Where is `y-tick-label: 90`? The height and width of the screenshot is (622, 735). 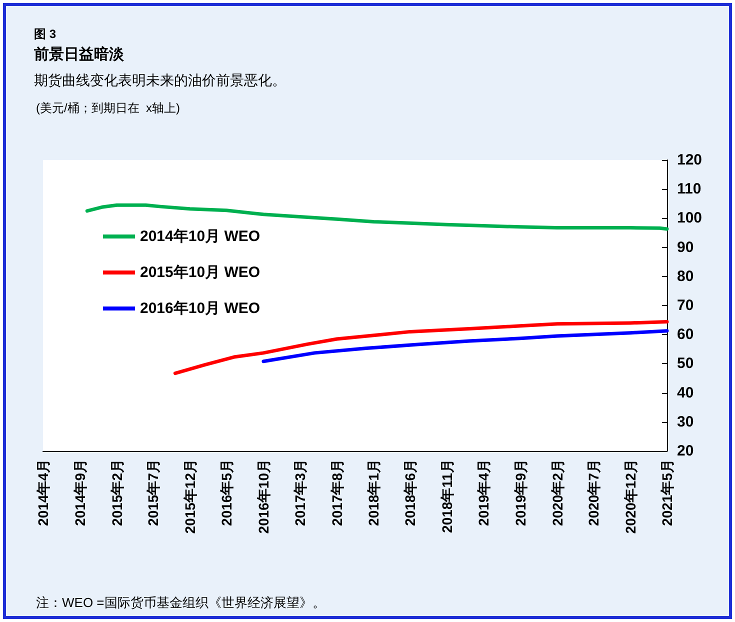
y-tick-label: 90 is located at coordinates (685, 247).